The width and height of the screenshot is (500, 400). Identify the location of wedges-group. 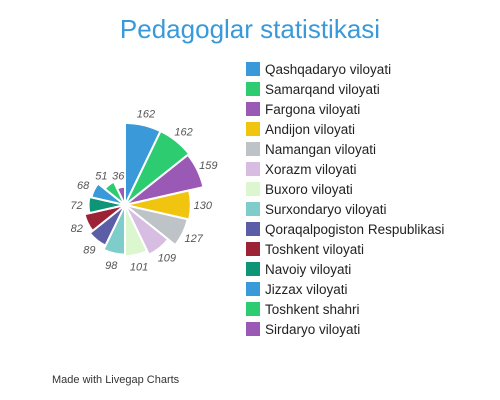
(144, 189).